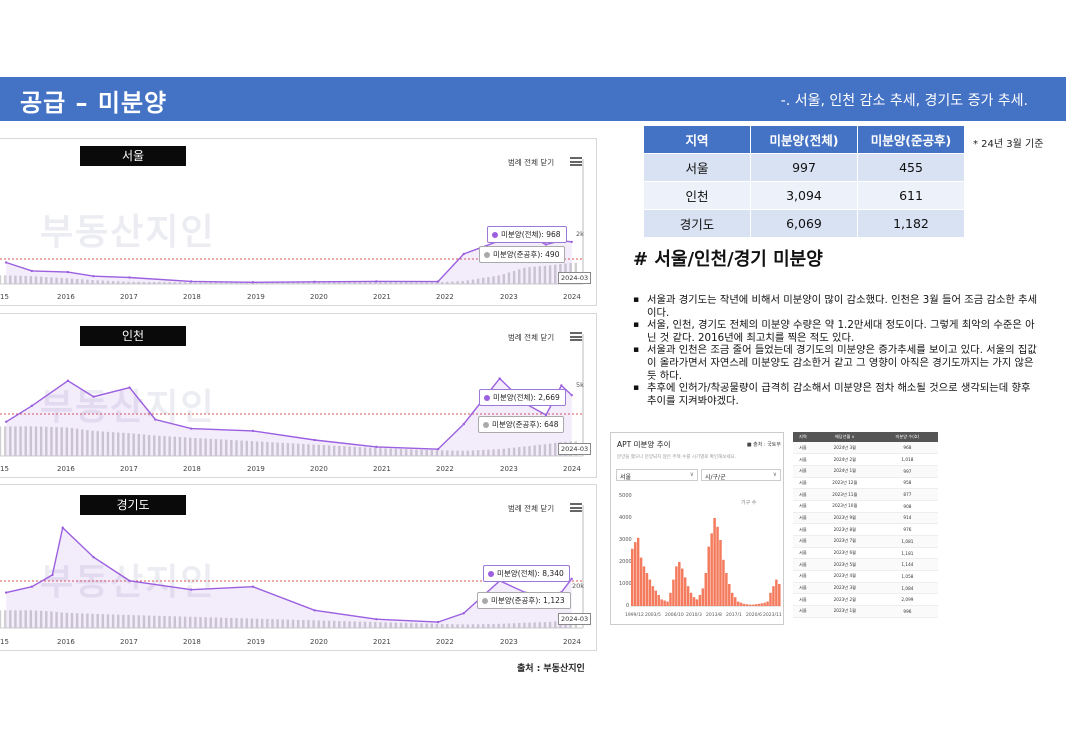 Image resolution: width=1066 pixels, height=753 pixels. Describe the element at coordinates (528, 600) in the screenshot. I see `callout-completed-text: 미분양(준공후): 1,123` at that location.